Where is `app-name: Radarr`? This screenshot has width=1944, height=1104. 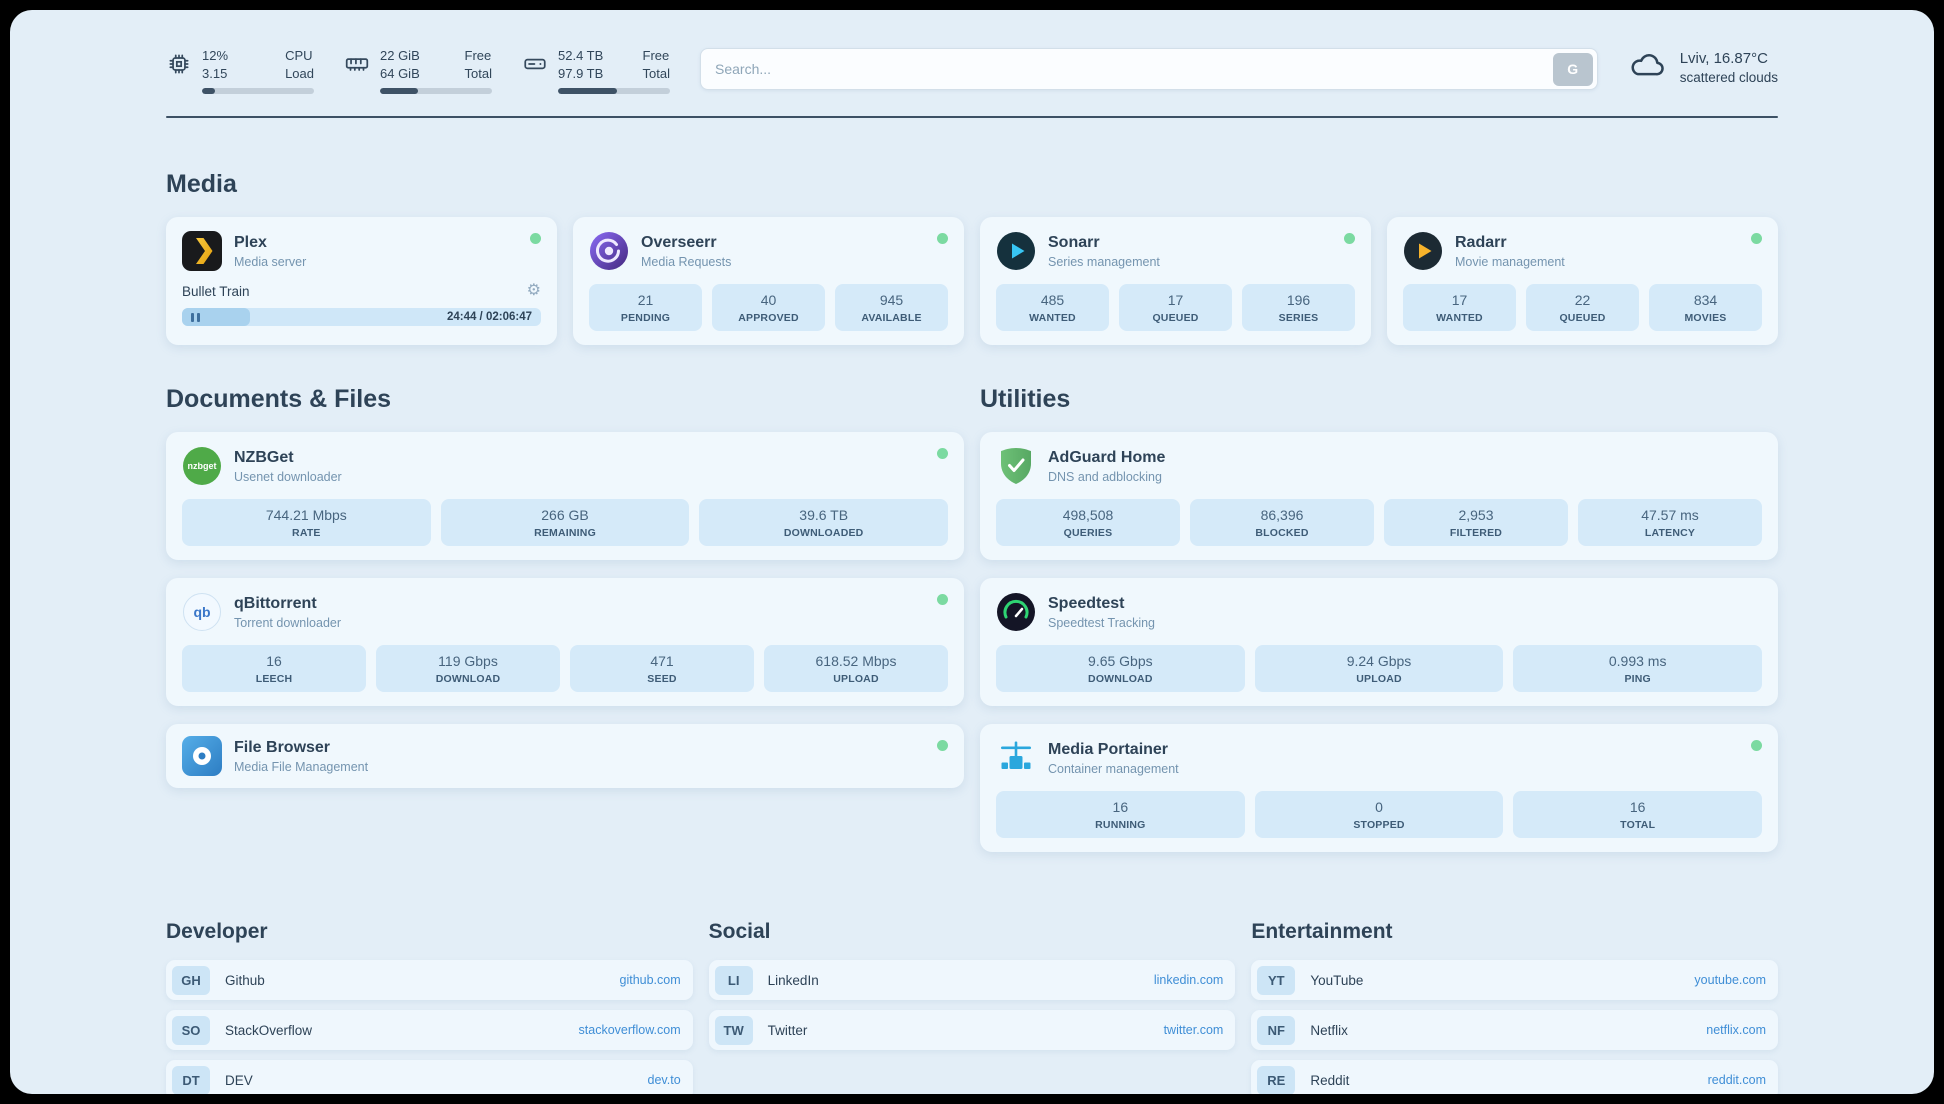 app-name: Radarr is located at coordinates (1481, 242).